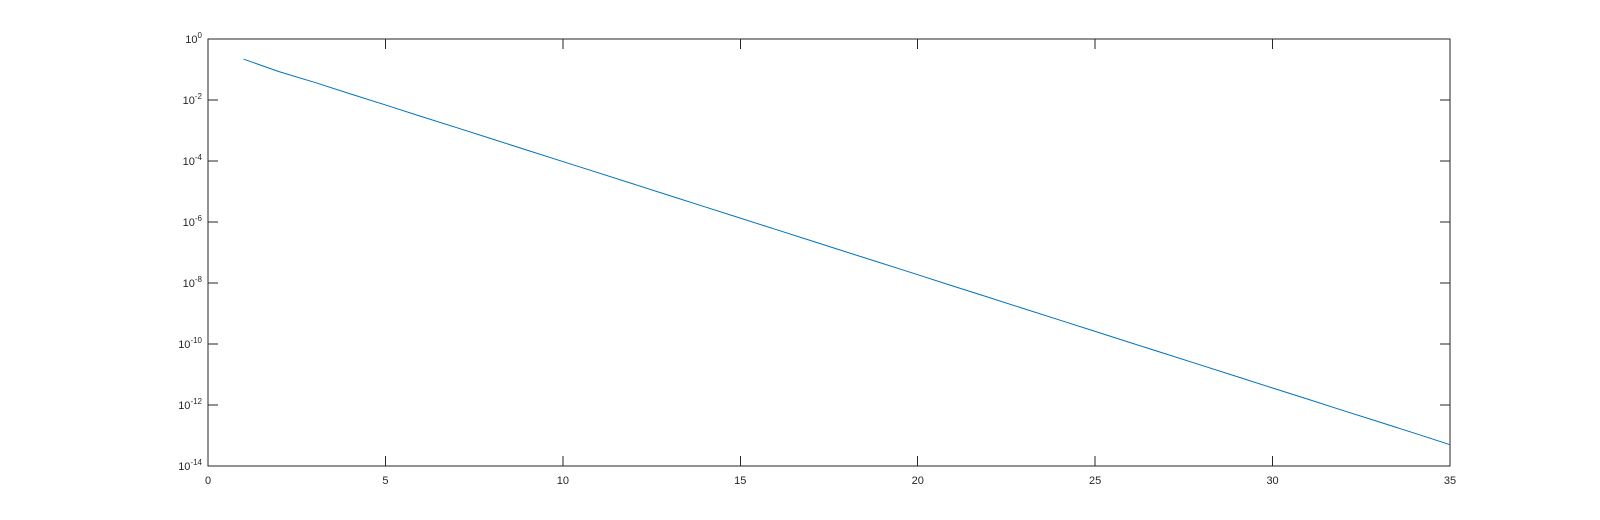 Image resolution: width=1600 pixels, height=520 pixels. I want to click on x-tick-label: 5, so click(385, 481).